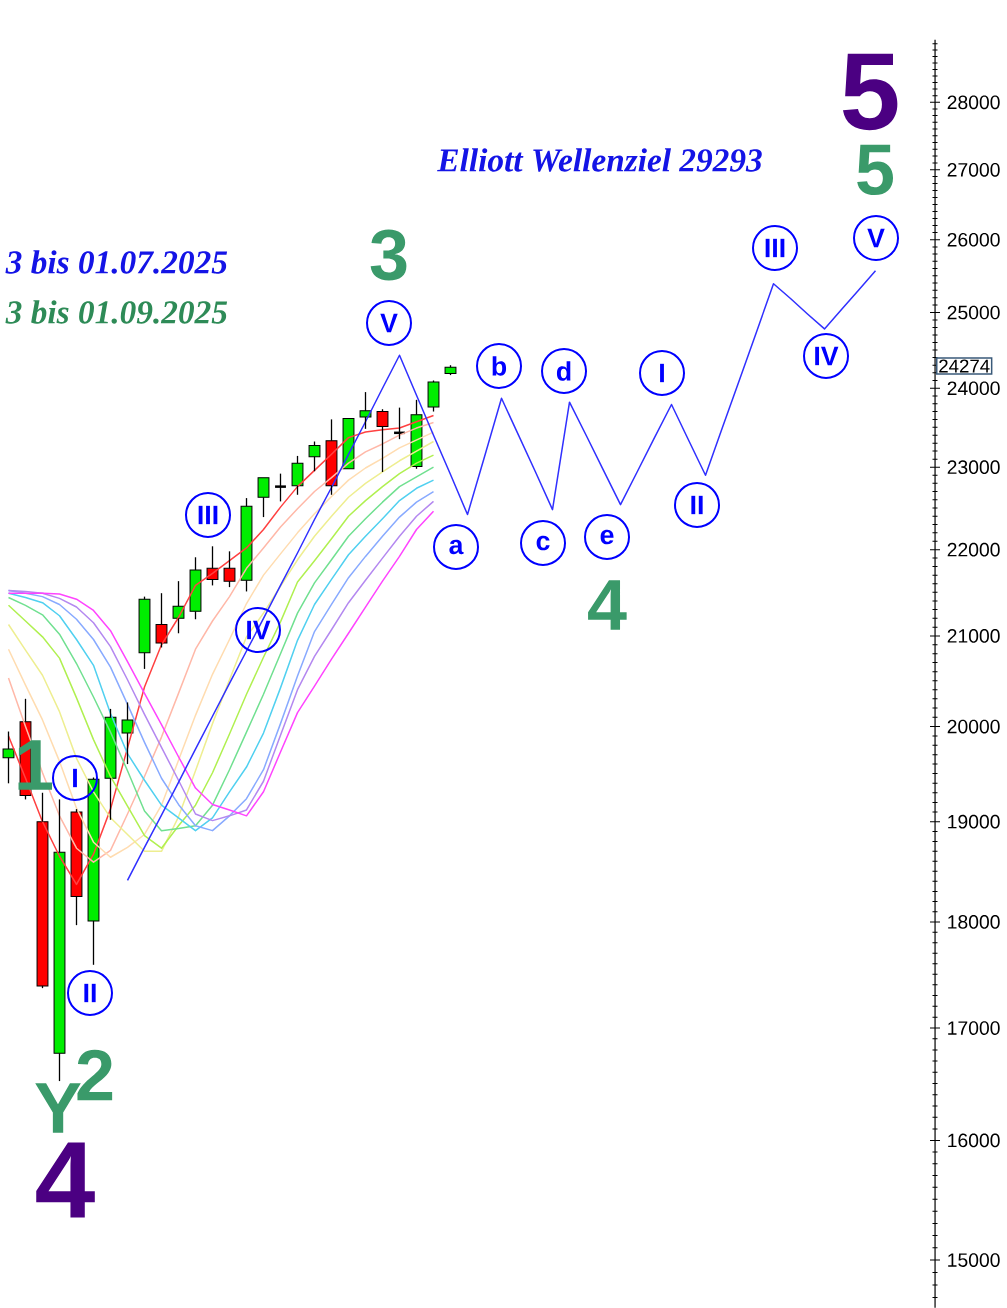 Image resolution: width=1007 pixels, height=1308 pixels. What do you see at coordinates (973, 239) in the screenshot?
I see `y-tick-label: 26000` at bounding box center [973, 239].